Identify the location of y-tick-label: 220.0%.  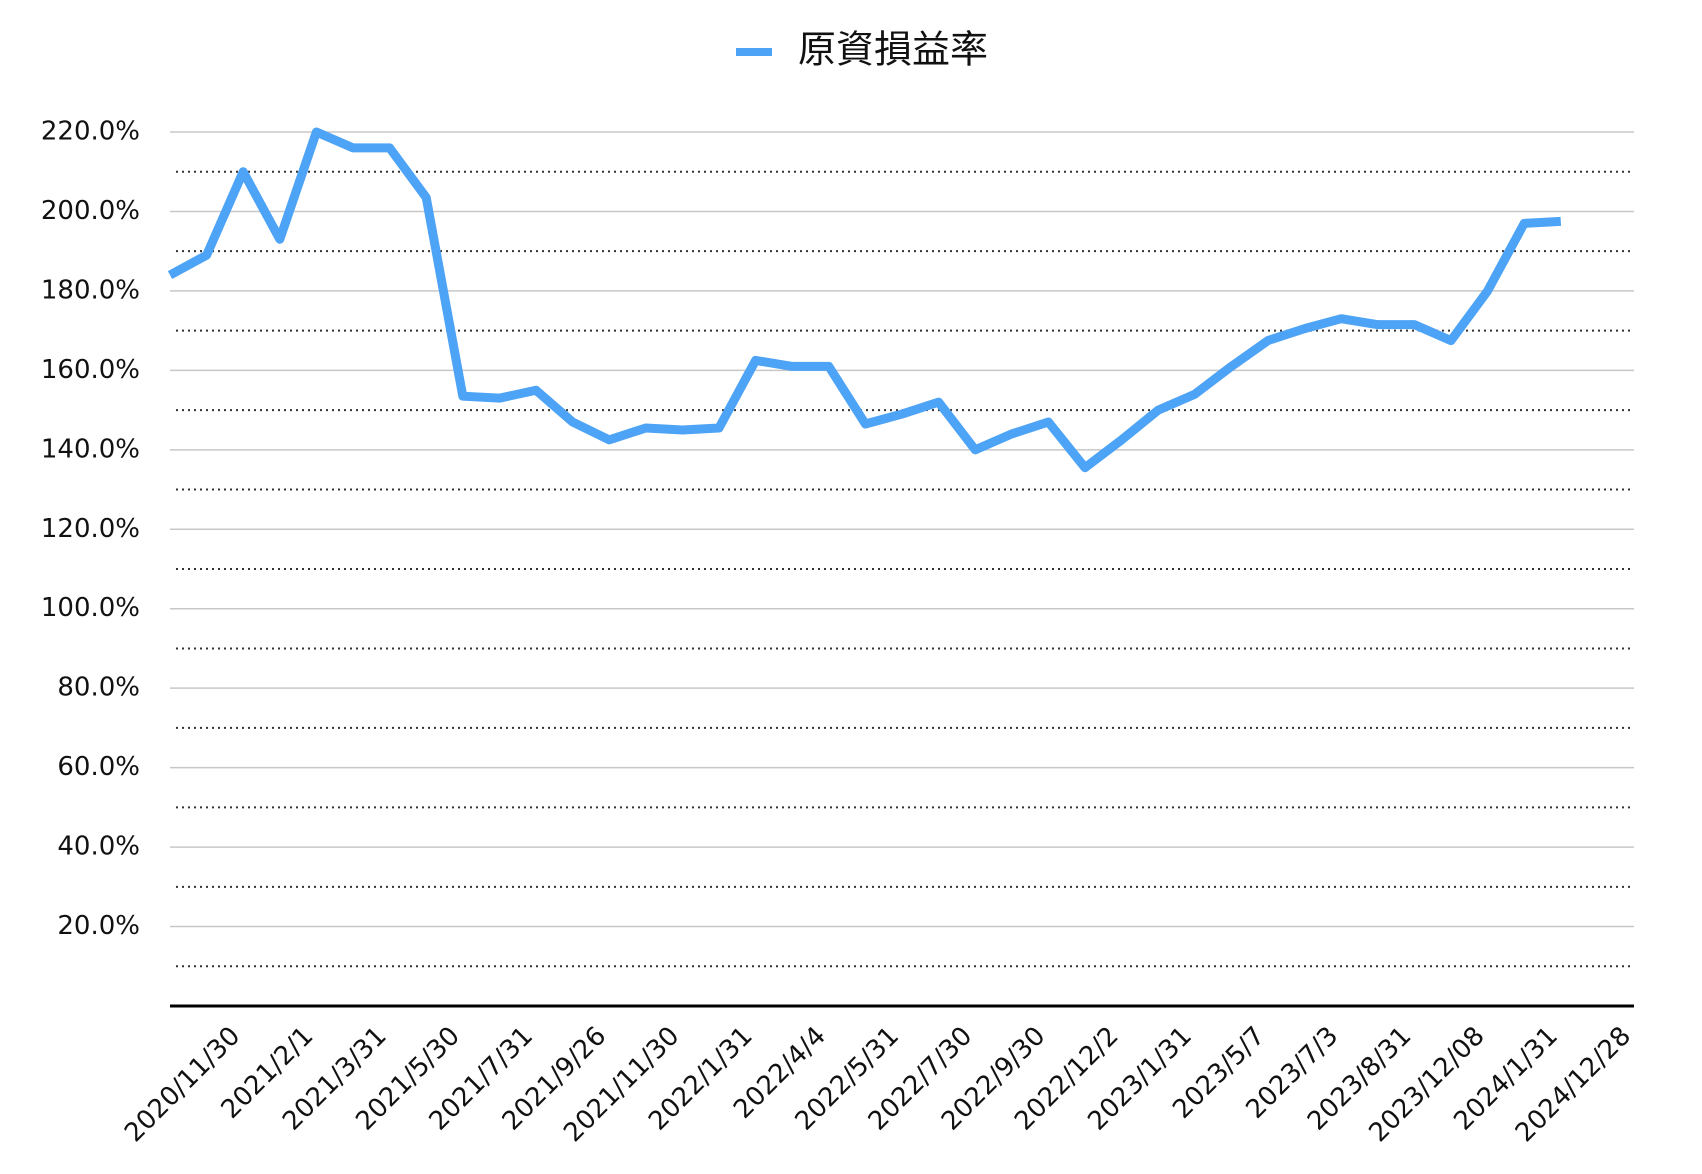
(90, 132).